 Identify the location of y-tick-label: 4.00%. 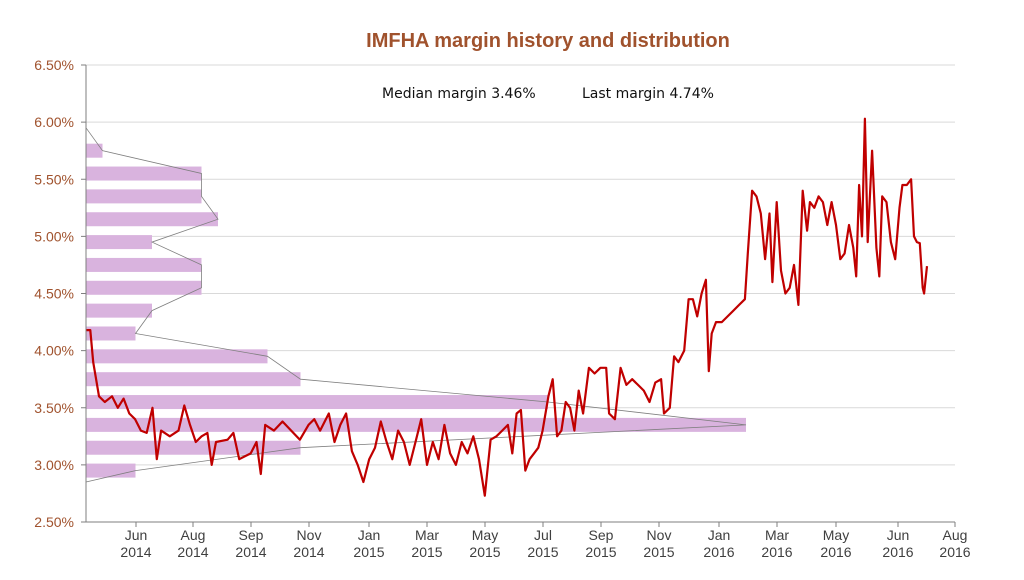
(54, 351).